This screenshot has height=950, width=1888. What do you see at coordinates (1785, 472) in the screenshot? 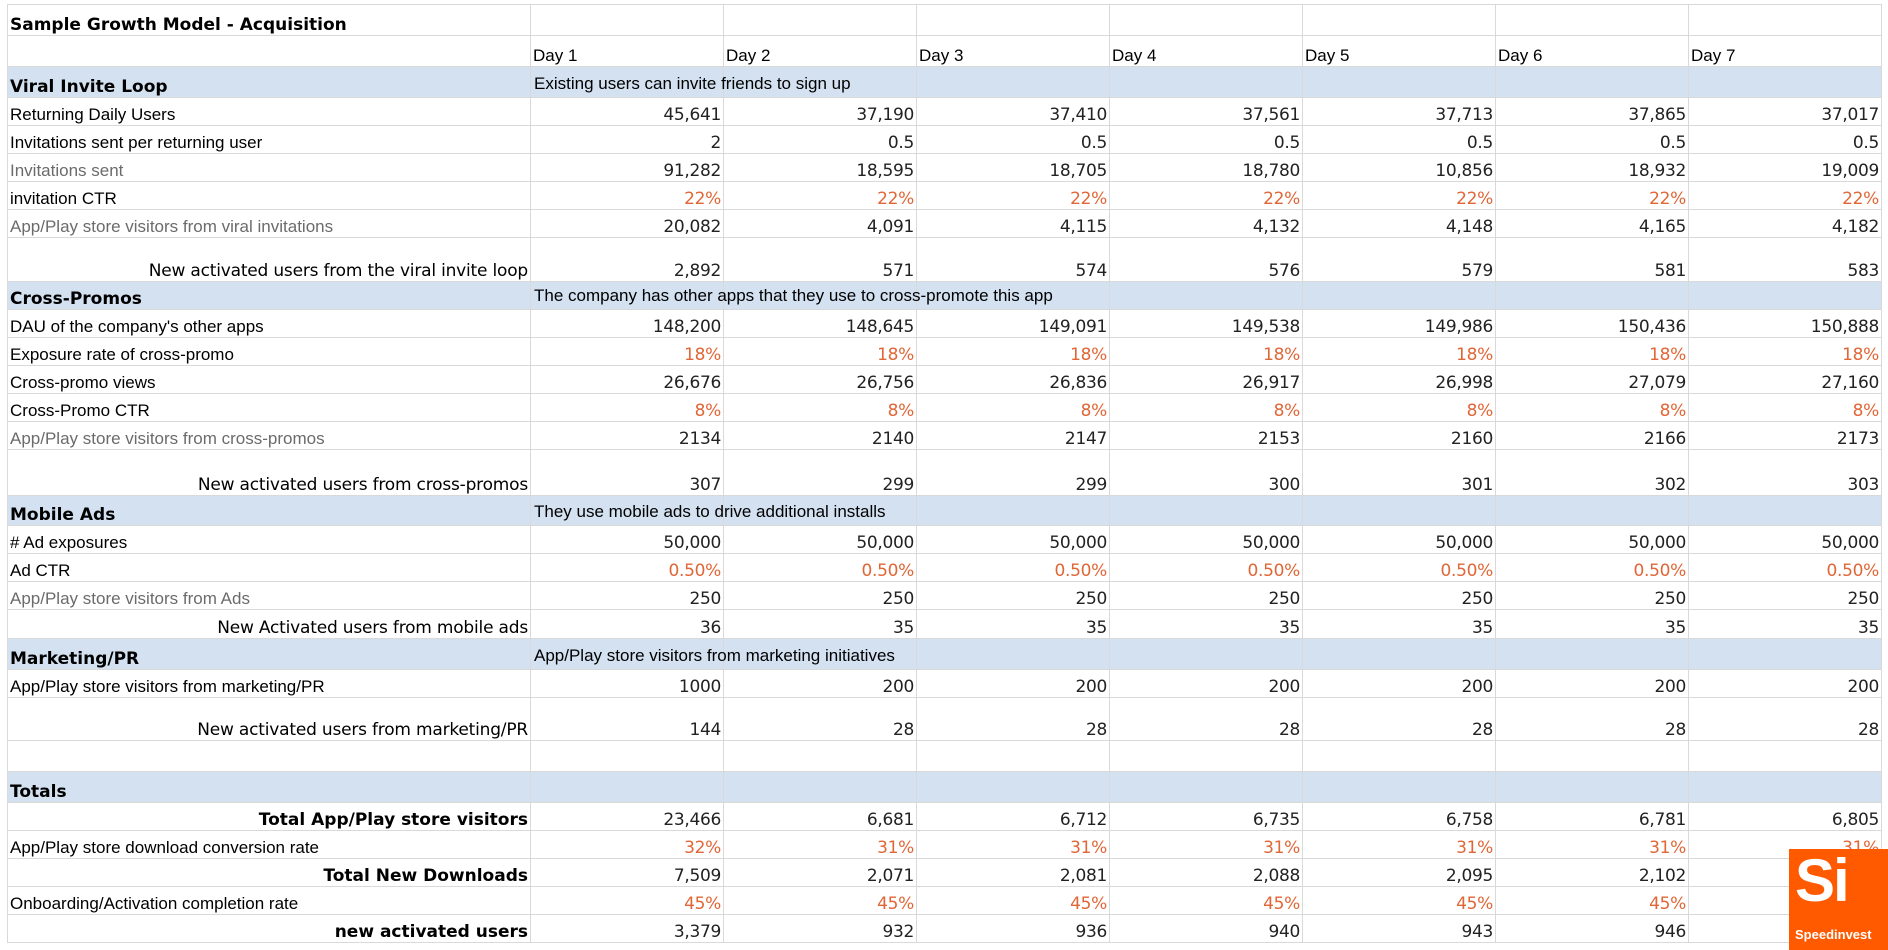
I see `summary-value: 303` at bounding box center [1785, 472].